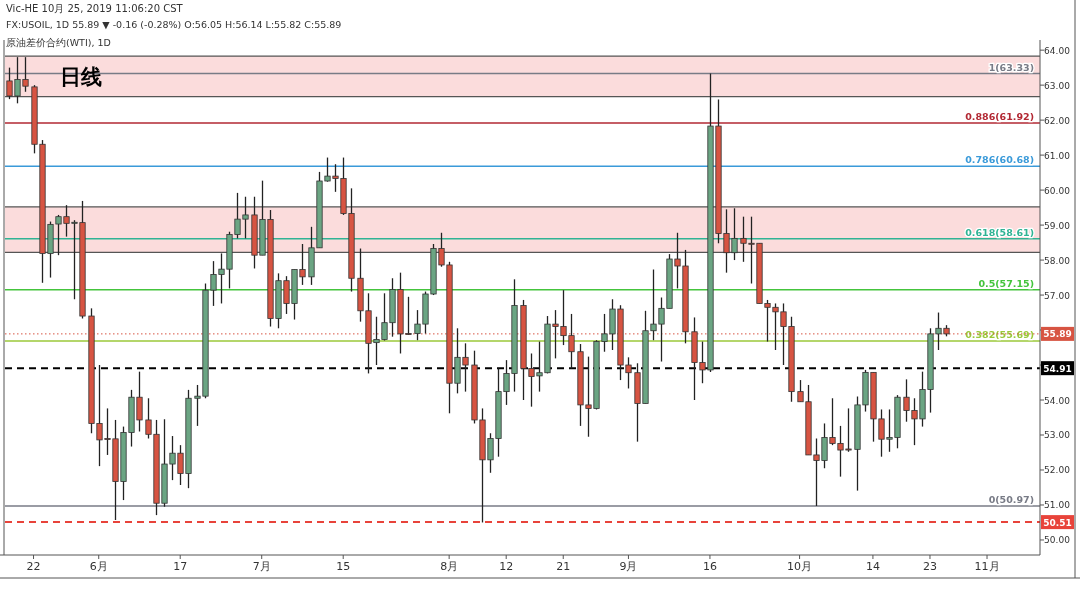  I want to click on y-tick-label: 53.00, so click(1057, 435).